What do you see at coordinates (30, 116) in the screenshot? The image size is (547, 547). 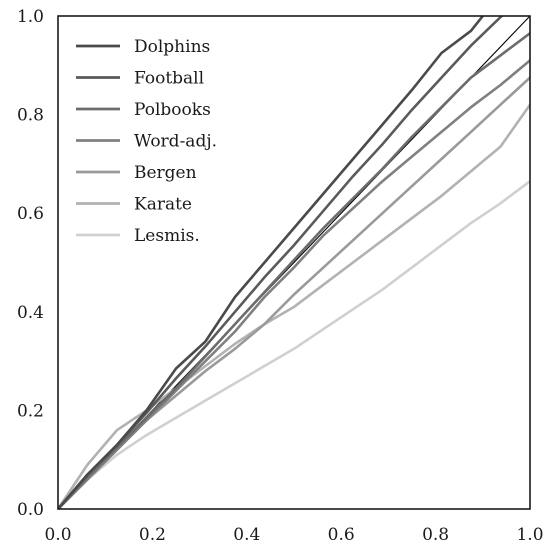 I see `y-tick-label: 0.8` at bounding box center [30, 116].